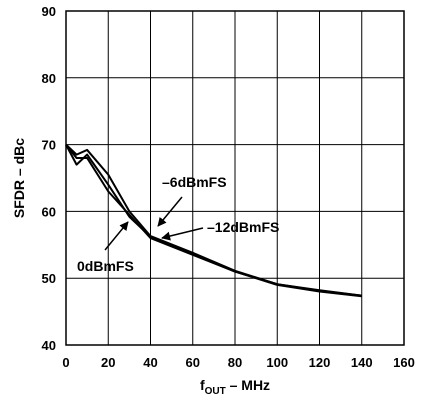 The height and width of the screenshot is (400, 434). I want to click on x-axis-label-rest: – MHz, so click(248, 385).